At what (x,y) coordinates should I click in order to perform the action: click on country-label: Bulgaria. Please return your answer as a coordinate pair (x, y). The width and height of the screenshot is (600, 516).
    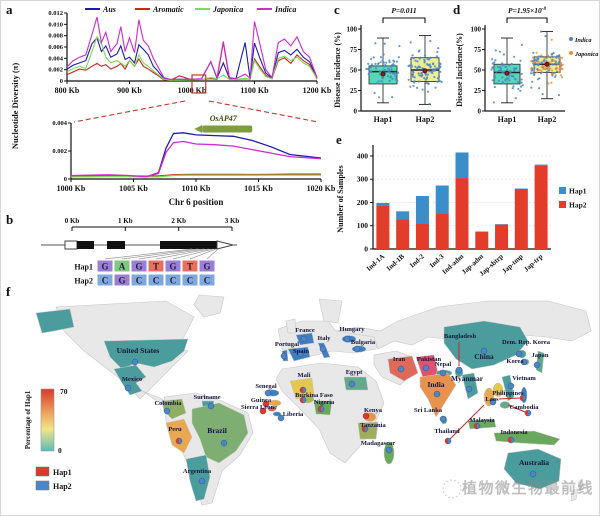
    Looking at the image, I should click on (363, 342).